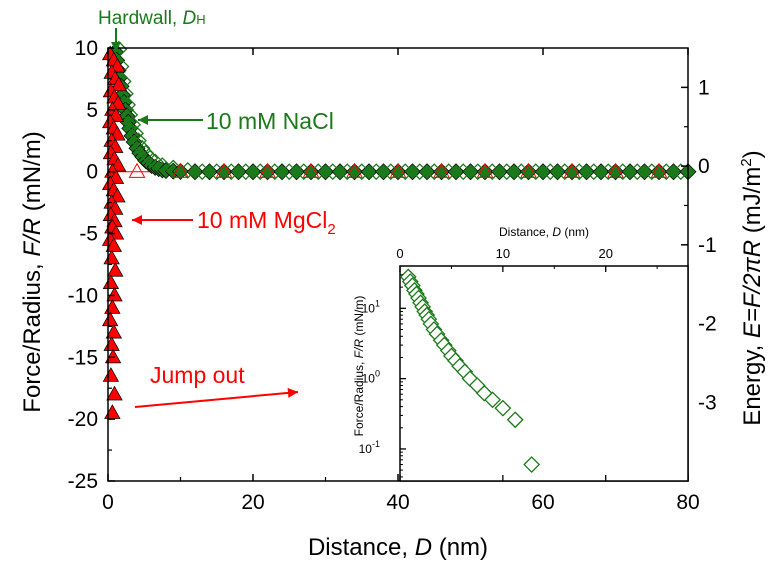  Describe the element at coordinates (544, 373) in the screenshot. I see `inset-frame` at that location.